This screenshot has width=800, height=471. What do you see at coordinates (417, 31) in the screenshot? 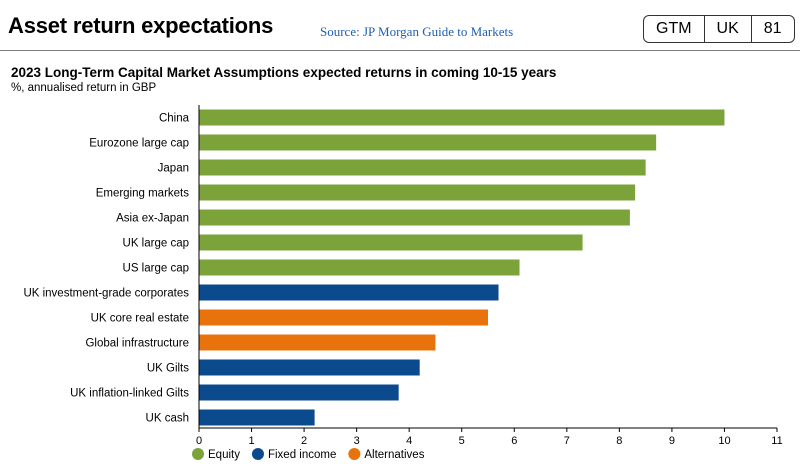
I see `source-note: Source: JP Morgan Guide to Markets` at bounding box center [417, 31].